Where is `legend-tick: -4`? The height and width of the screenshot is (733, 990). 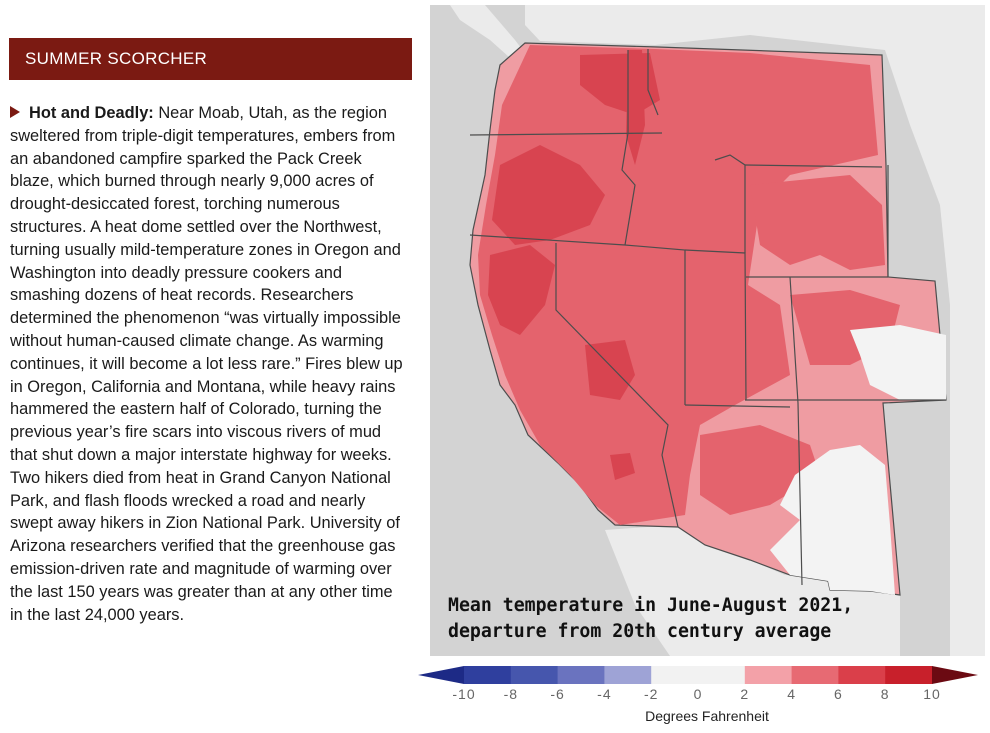 legend-tick: -4 is located at coordinates (604, 694).